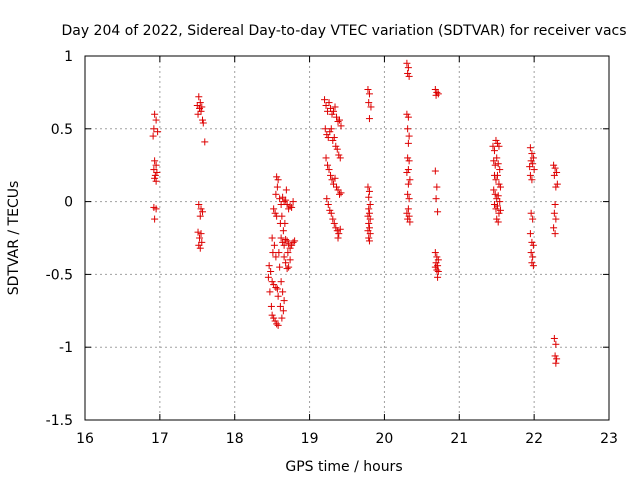 The height and width of the screenshot is (480, 640). I want to click on x-axis-title: GPS time / hours, so click(343, 467).